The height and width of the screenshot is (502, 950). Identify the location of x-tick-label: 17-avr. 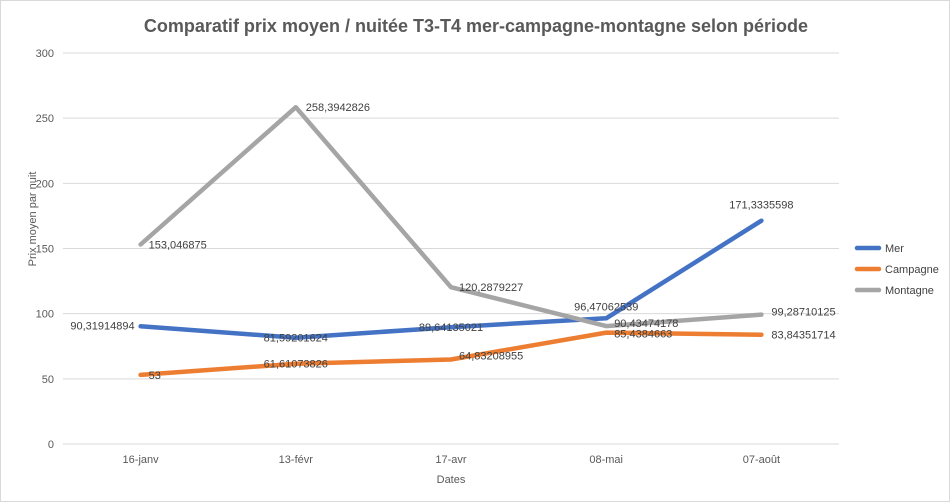
(451, 460).